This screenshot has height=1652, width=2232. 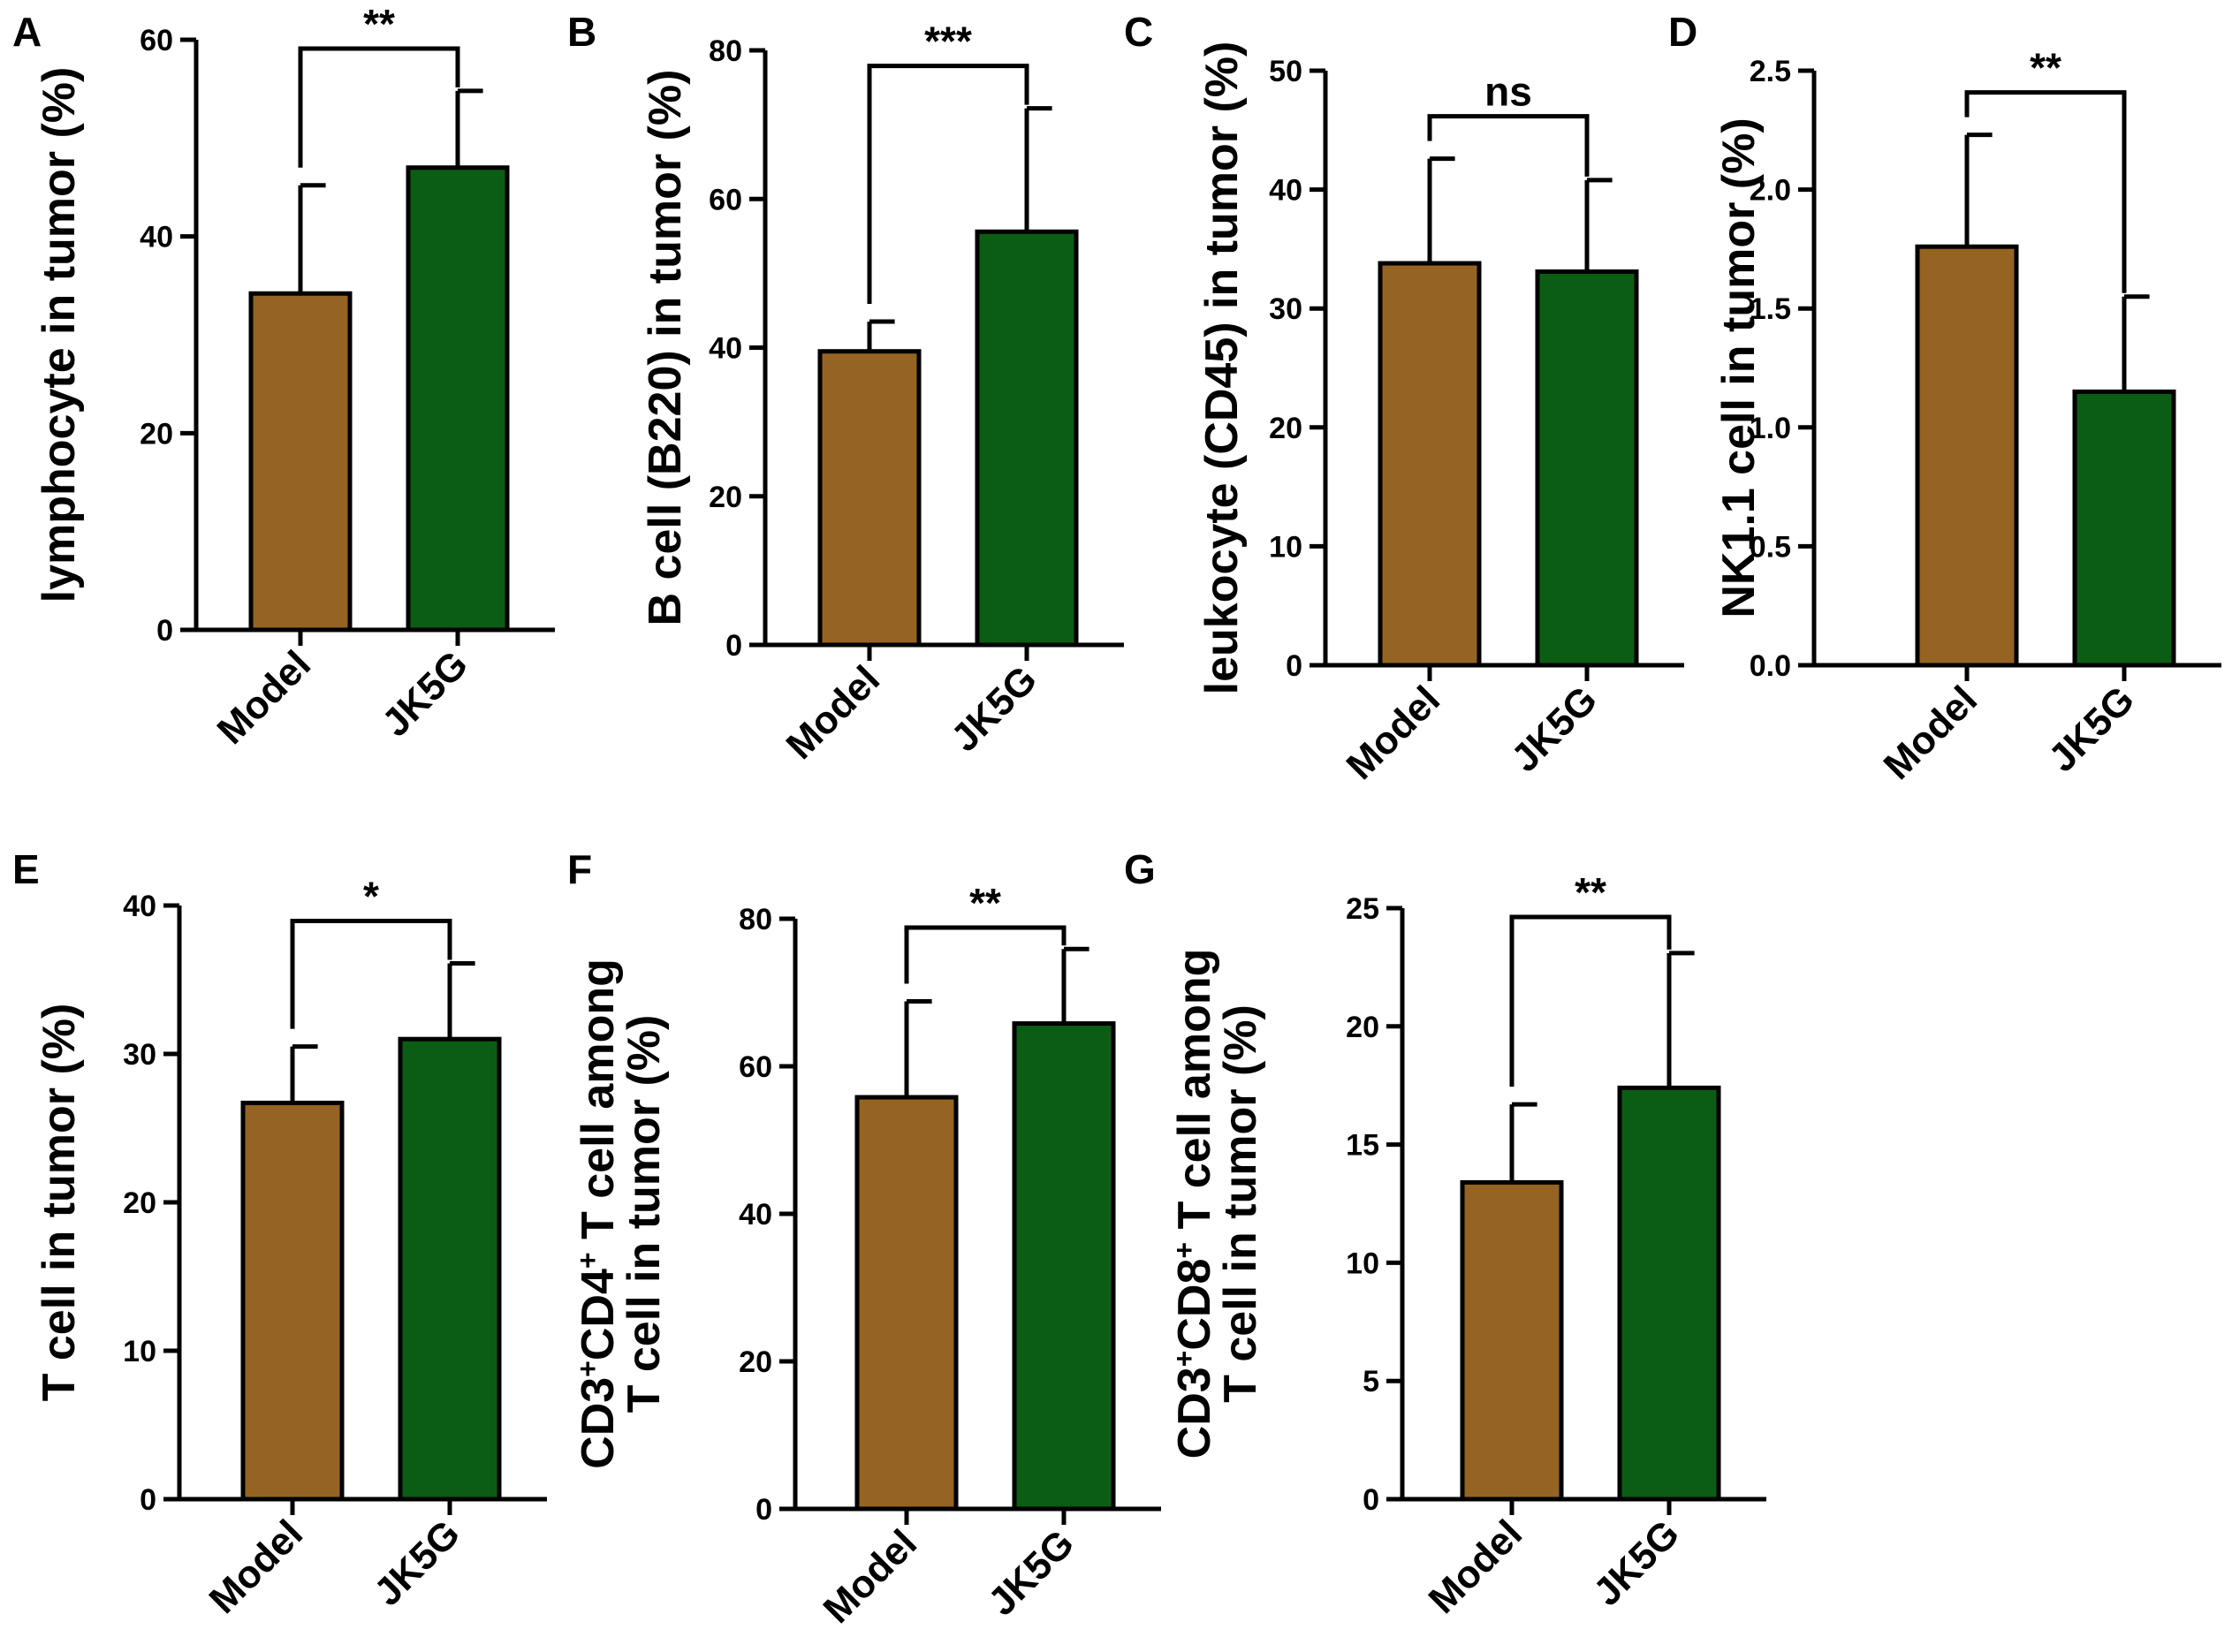 What do you see at coordinates (665, 348) in the screenshot?
I see `y-axis-label-text: B cell (B220) in tumor (%)` at bounding box center [665, 348].